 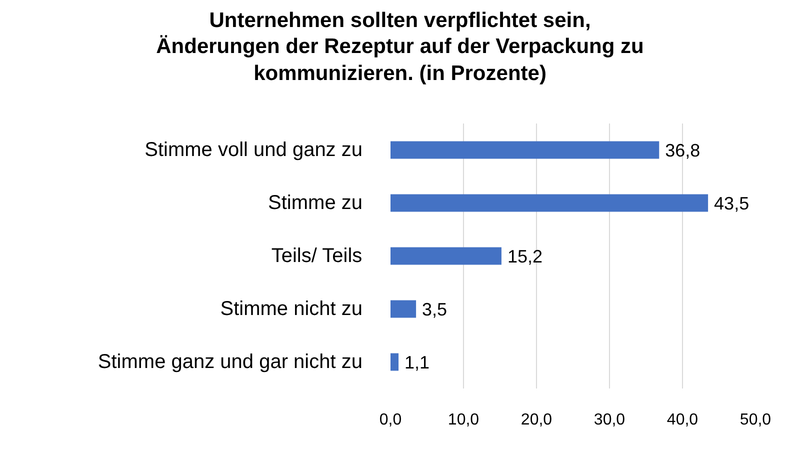 I want to click on x-tick-label: 30,0, so click(x=610, y=420).